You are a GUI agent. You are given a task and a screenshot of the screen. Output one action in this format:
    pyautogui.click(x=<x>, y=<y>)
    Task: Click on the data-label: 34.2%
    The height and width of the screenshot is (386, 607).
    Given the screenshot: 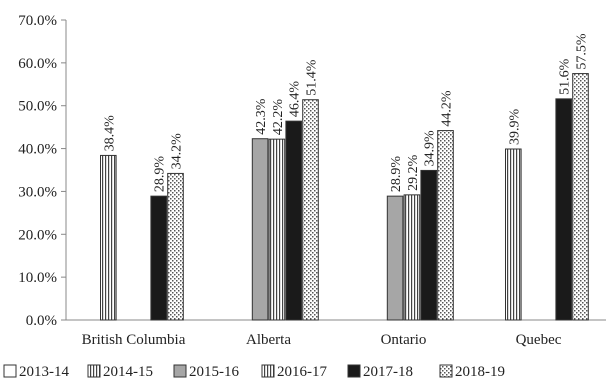 What is the action you would take?
    pyautogui.click(x=177, y=151)
    